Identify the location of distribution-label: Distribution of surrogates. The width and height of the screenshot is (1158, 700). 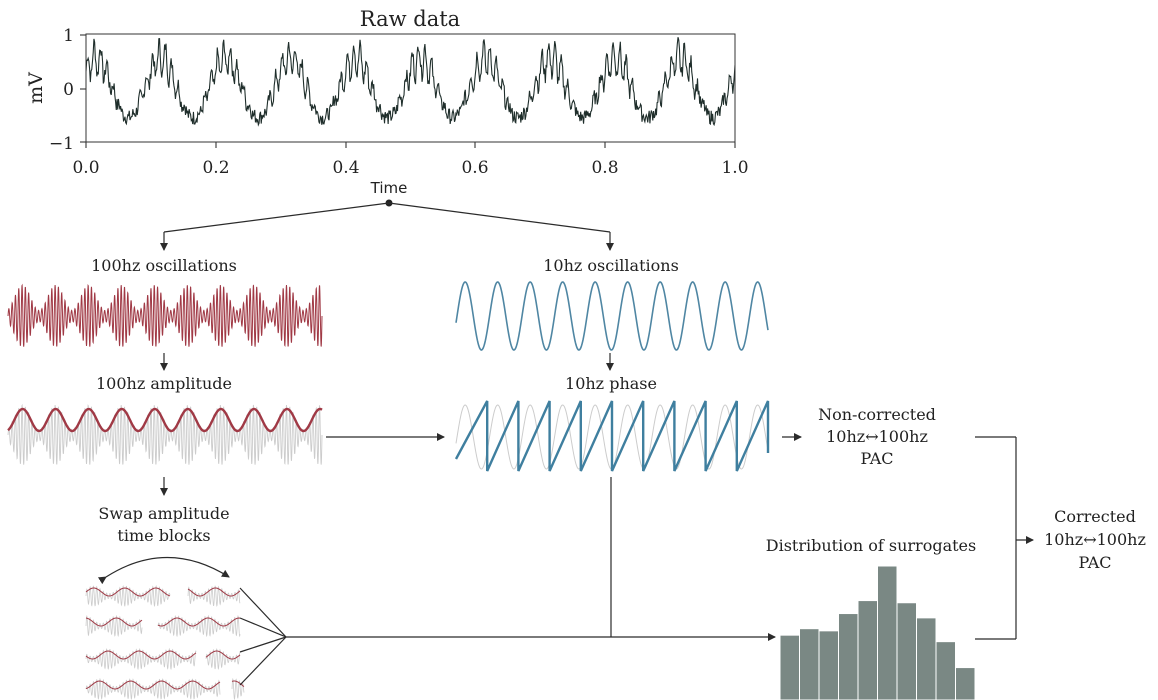
(871, 545).